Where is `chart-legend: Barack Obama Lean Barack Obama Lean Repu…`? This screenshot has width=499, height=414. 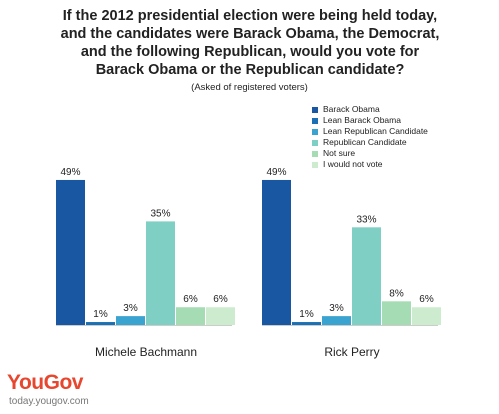 chart-legend: Barack Obama Lean Barack Obama Lean Repu… is located at coordinates (370, 137).